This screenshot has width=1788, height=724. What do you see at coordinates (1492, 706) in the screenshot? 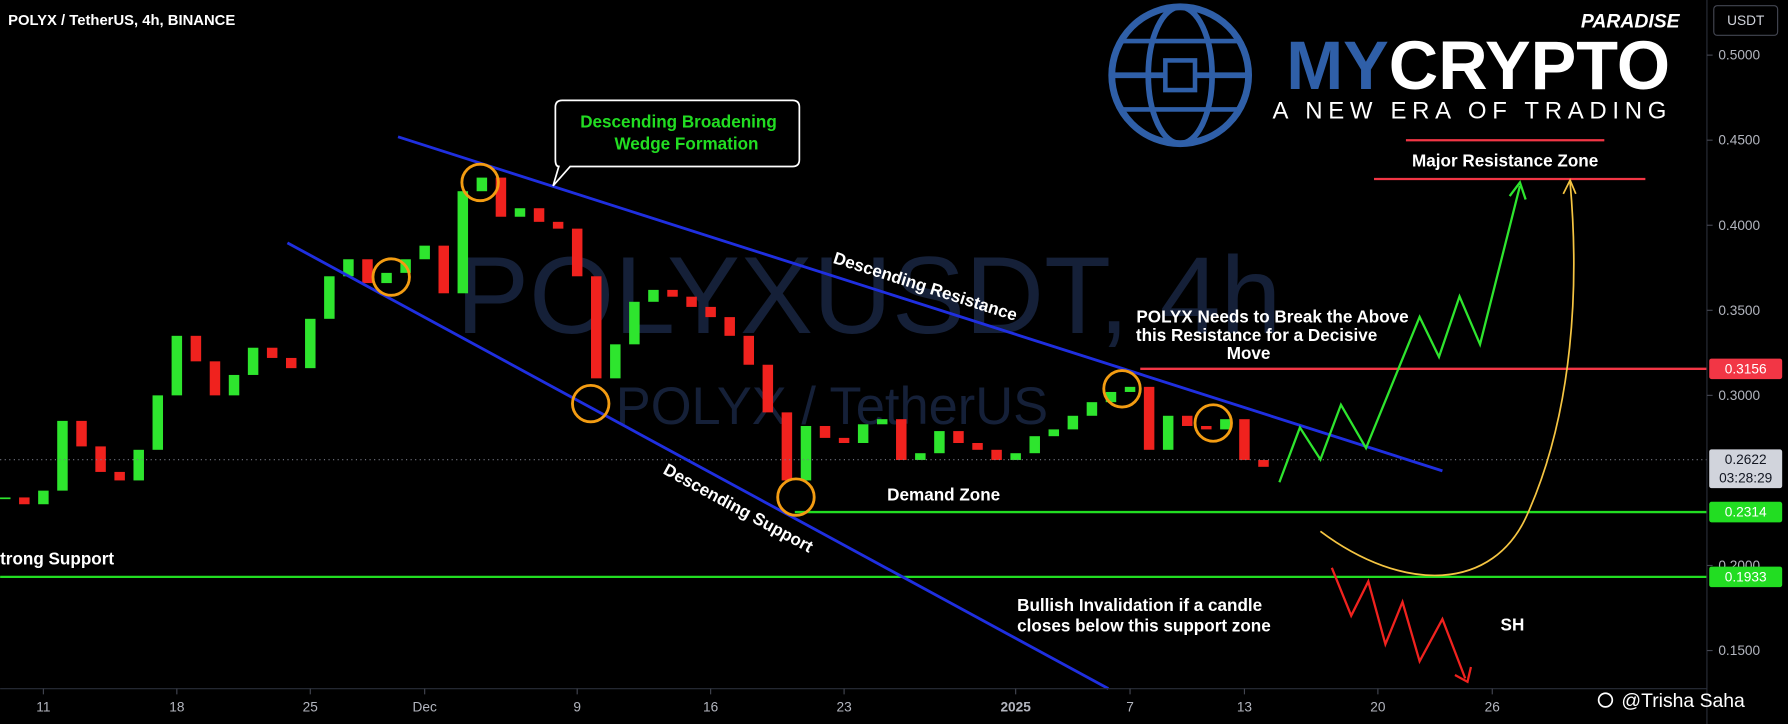
I see `x-tick-label: 26` at bounding box center [1492, 706].